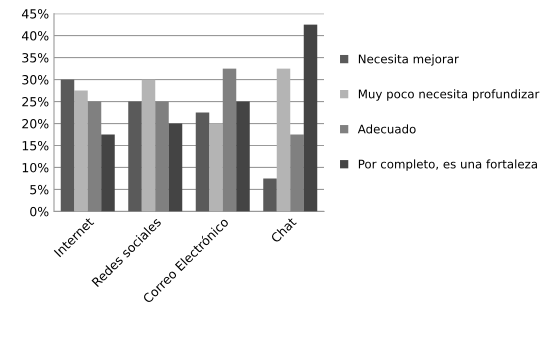  Describe the element at coordinates (35, 58) in the screenshot. I see `y-tick-label: 35%` at that location.